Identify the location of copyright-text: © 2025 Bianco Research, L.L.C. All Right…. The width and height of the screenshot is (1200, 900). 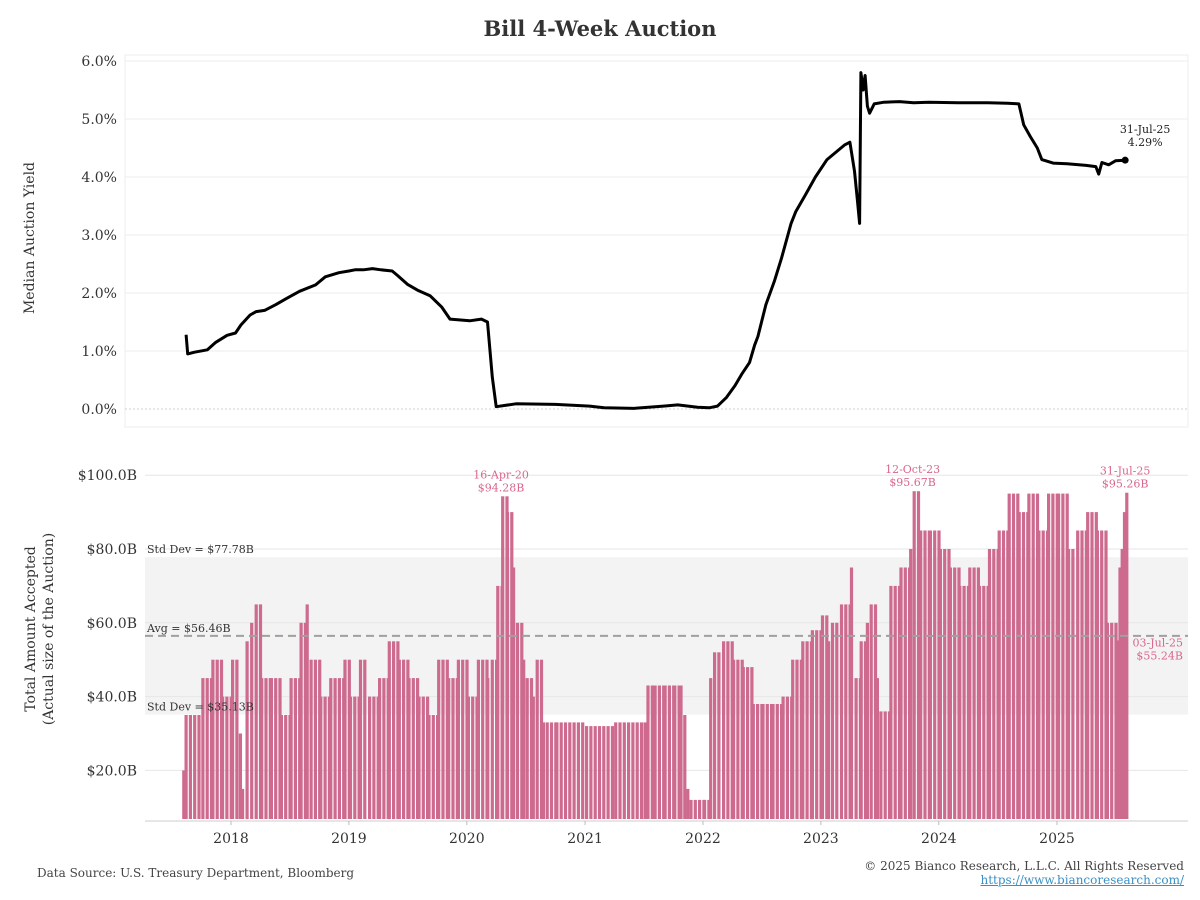
(1024, 866).